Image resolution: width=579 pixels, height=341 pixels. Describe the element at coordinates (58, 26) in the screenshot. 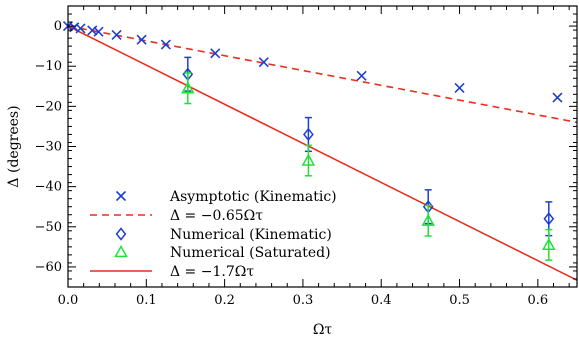

I see `y-tick-label: 0` at that location.